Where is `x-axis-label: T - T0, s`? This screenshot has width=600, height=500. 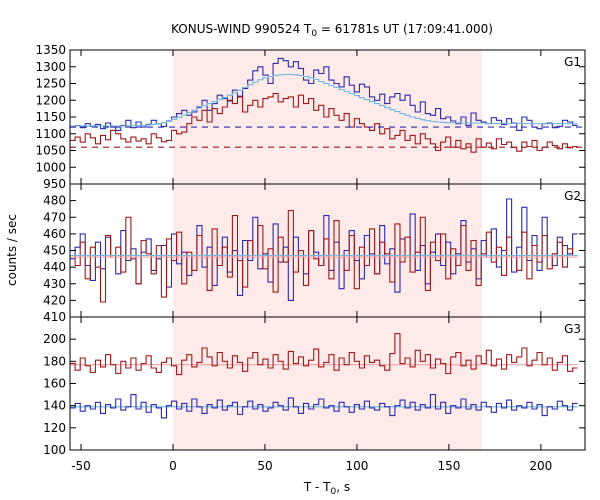 x-axis-label: T - T0, s is located at coordinates (326, 488).